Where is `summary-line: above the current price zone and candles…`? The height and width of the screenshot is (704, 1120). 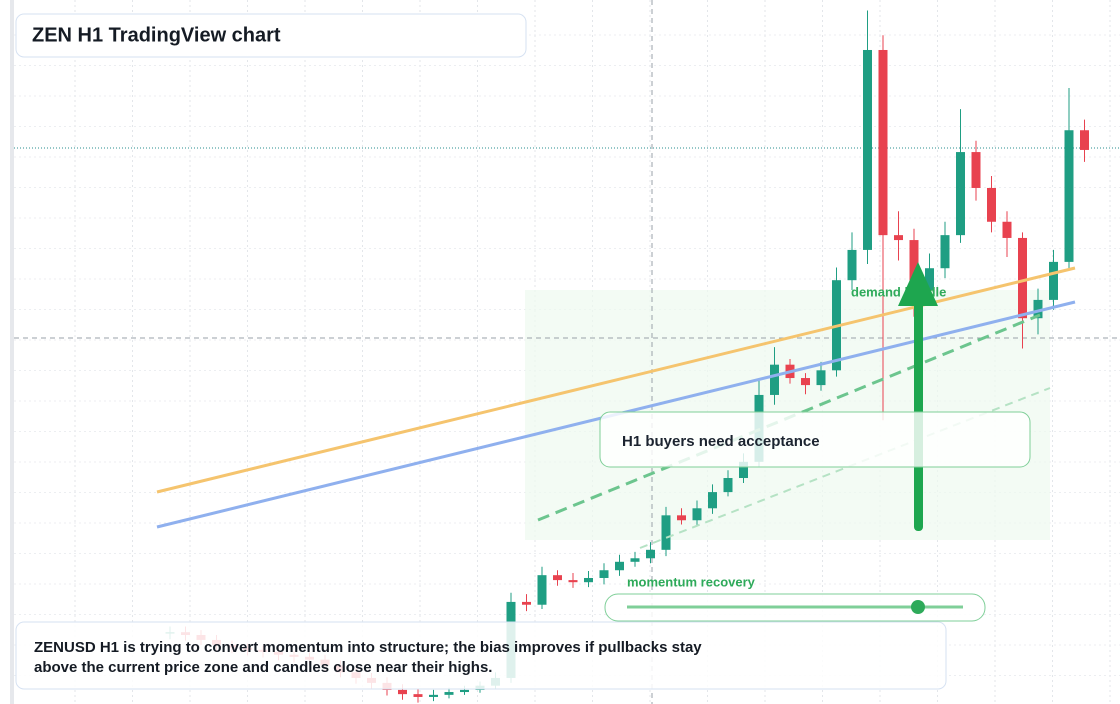
summary-line: above the current price zone and candles… is located at coordinates (263, 667).